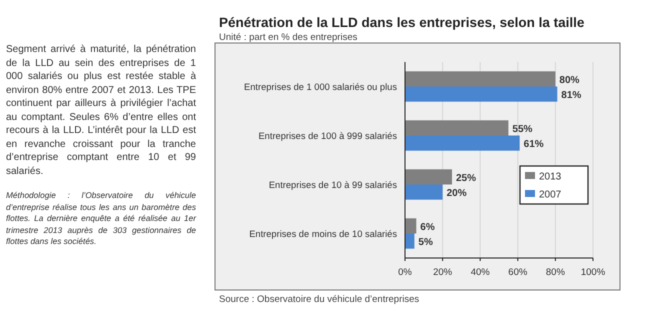 The width and height of the screenshot is (648, 328). Describe the element at coordinates (425, 242) in the screenshot. I see `data-label: 5%` at that location.